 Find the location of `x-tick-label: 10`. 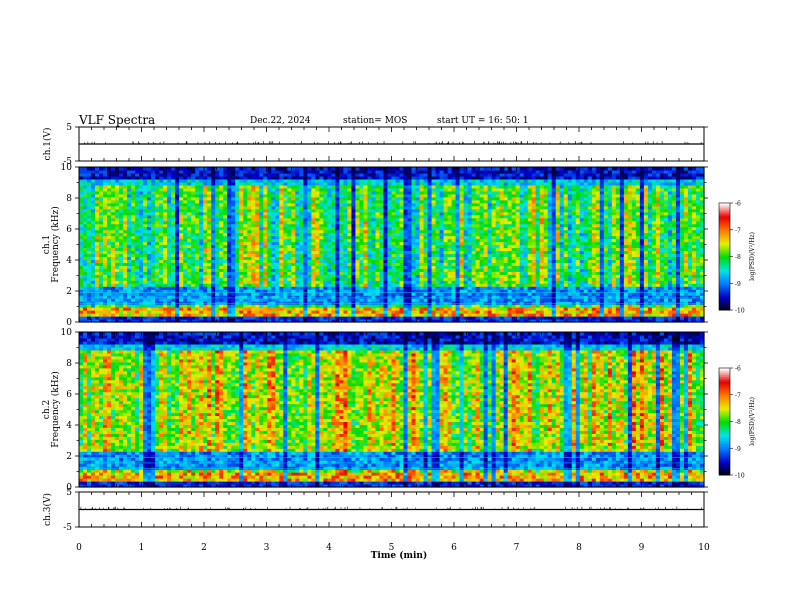

x-tick-label: 10 is located at coordinates (704, 548).